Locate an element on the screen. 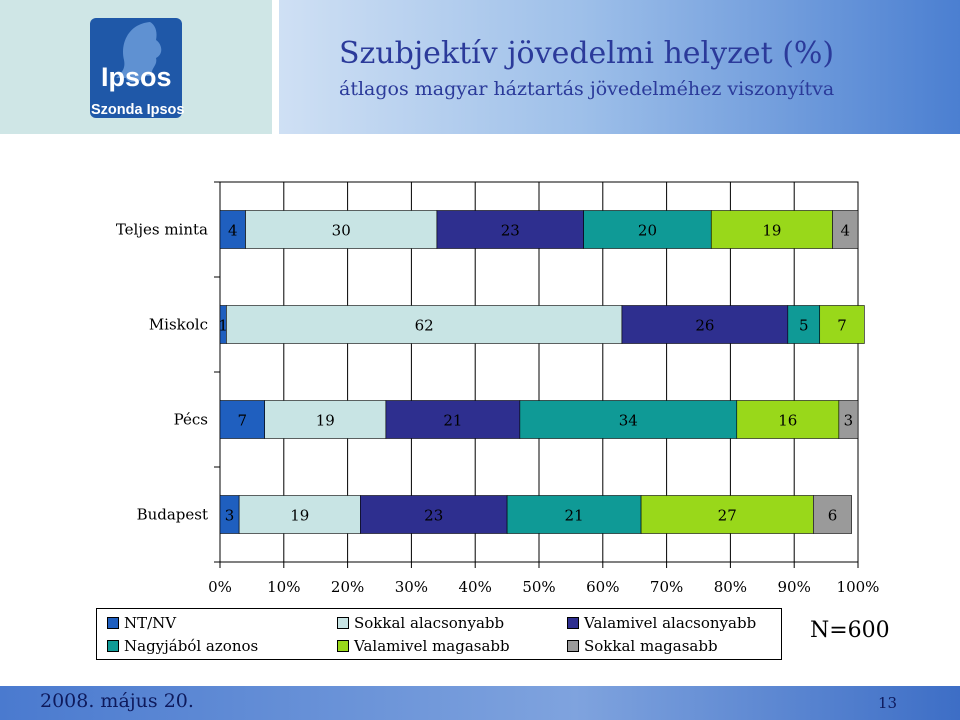 This screenshot has width=960, height=720. data-label: 5 is located at coordinates (804, 326).